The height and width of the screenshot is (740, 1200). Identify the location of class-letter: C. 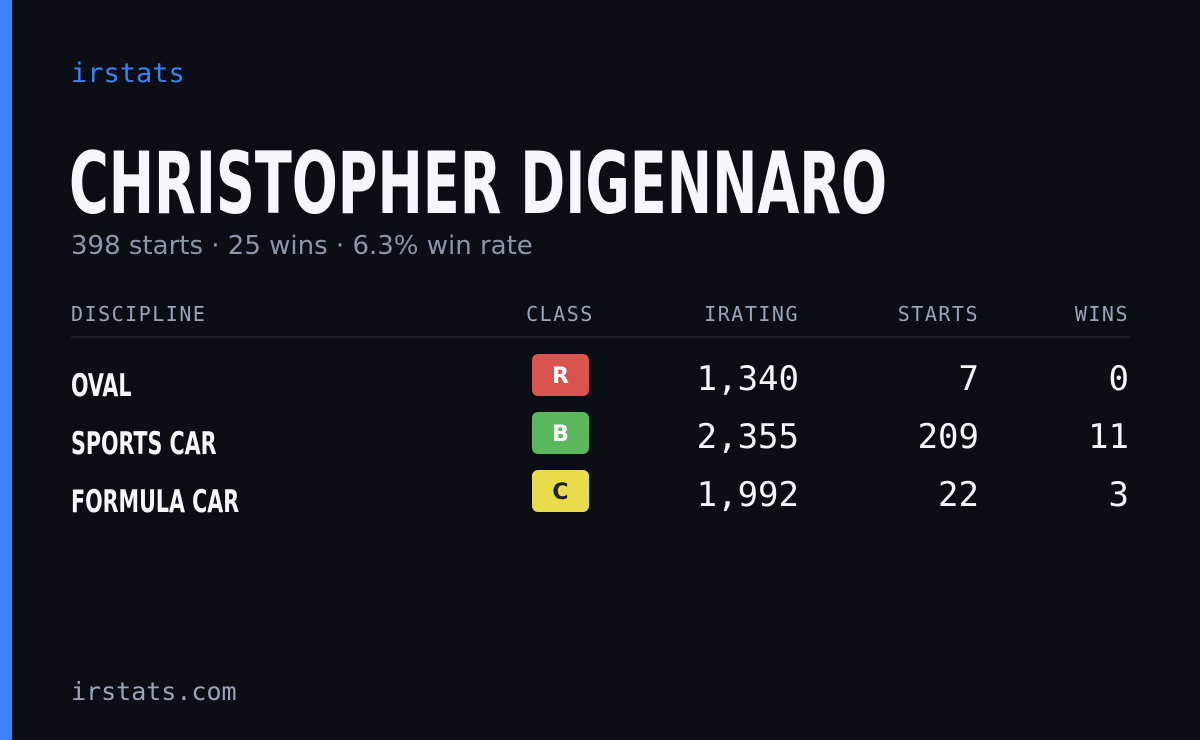
(560, 492).